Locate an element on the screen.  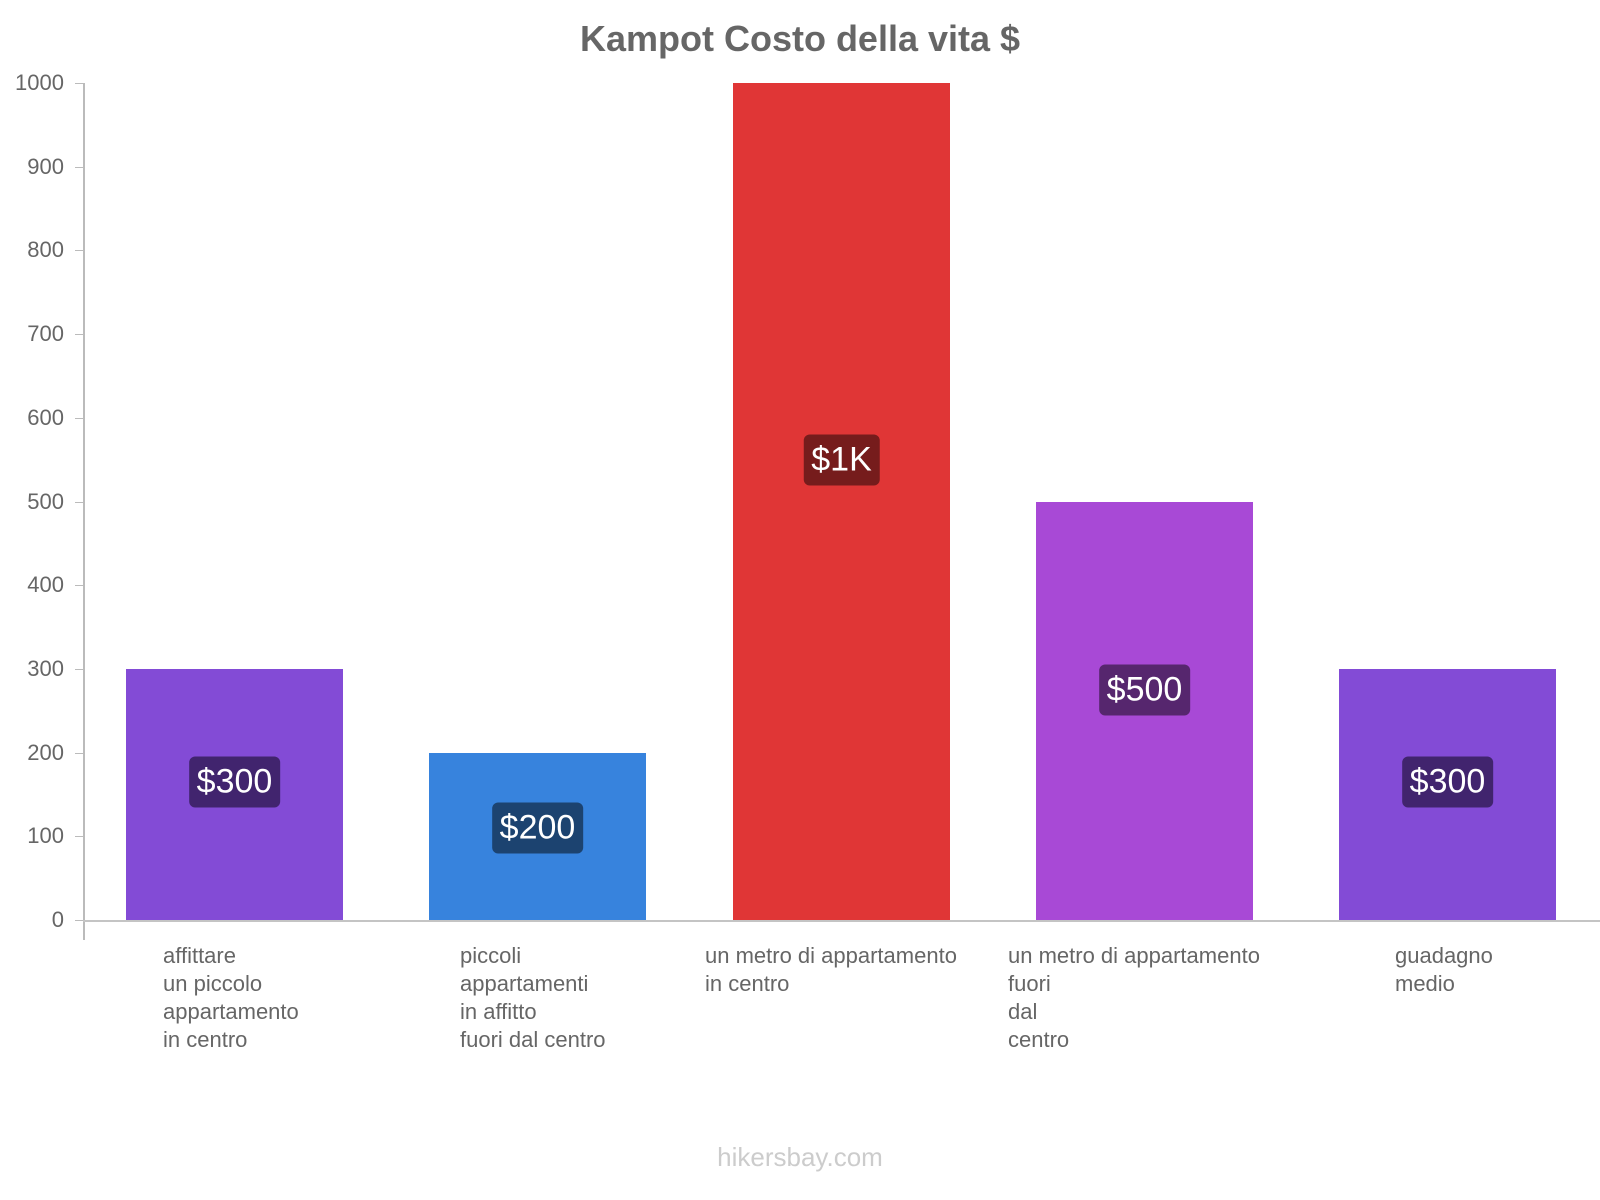
y-tick-label: 0 is located at coordinates (57, 919).